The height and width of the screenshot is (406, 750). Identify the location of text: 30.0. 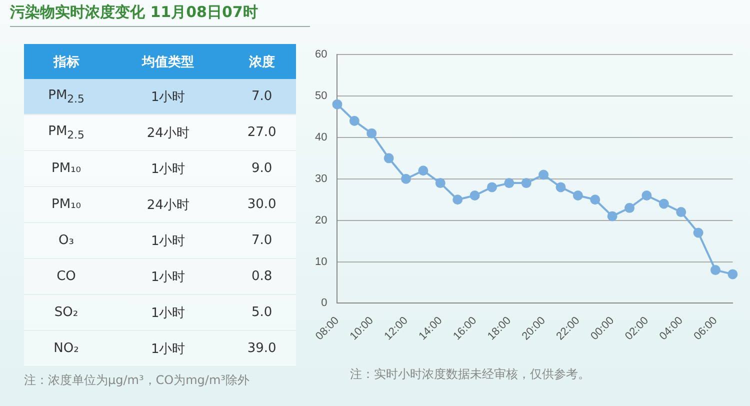
(261, 204).